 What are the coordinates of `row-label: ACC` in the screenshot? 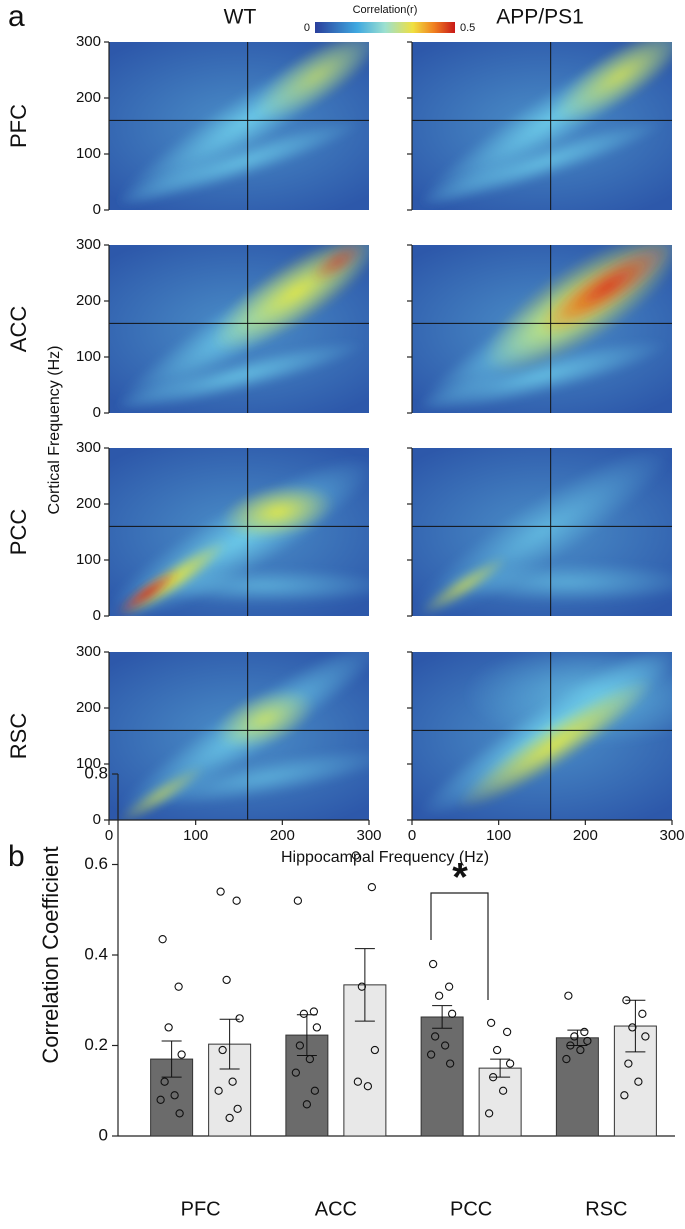 It's located at (18, 329).